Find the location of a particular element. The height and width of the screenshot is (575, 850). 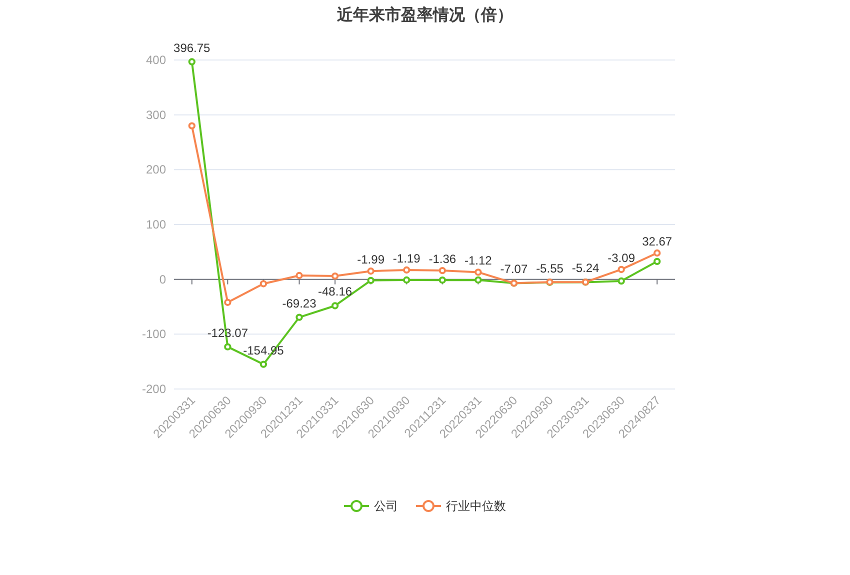

value-label: -5.55 is located at coordinates (550, 268).